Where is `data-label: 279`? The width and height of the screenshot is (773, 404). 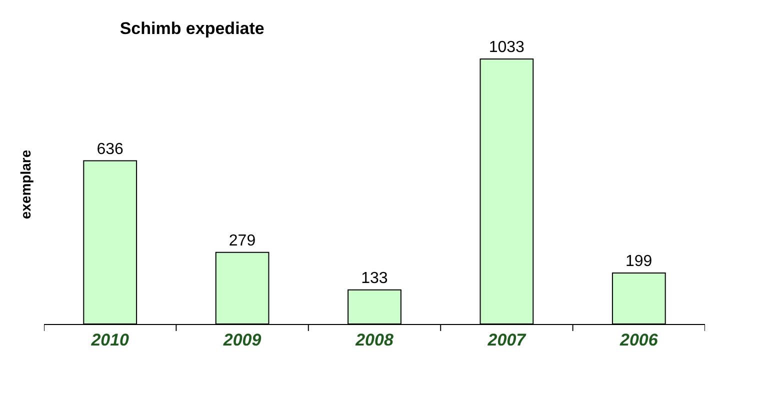
data-label: 279 is located at coordinates (242, 241).